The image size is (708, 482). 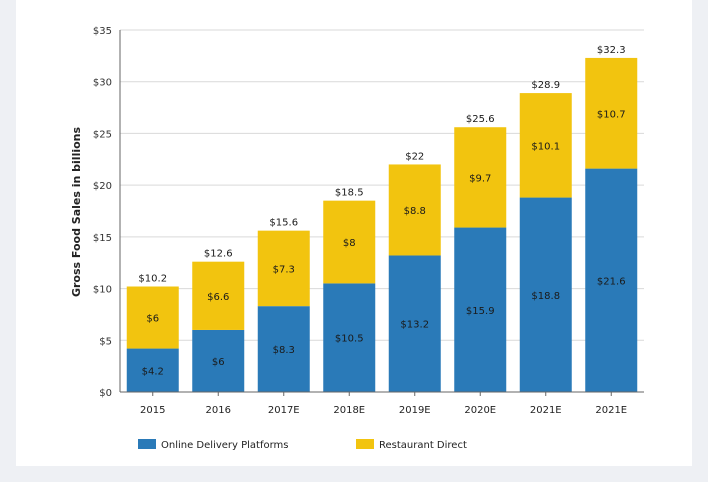 What do you see at coordinates (102, 134) in the screenshot?
I see `y-tick-label: $25` at bounding box center [102, 134].